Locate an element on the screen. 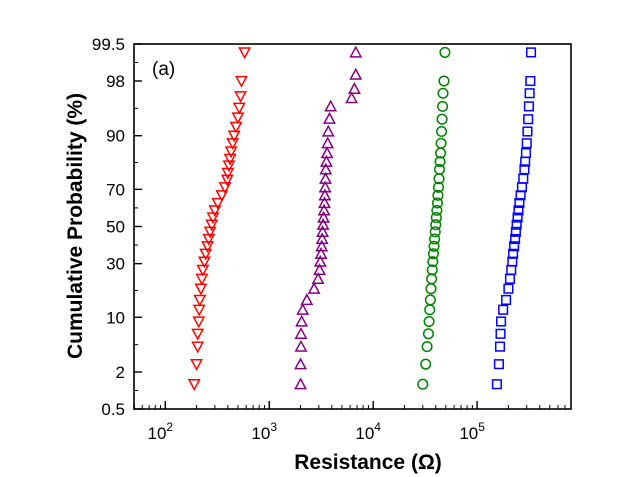 This screenshot has width=641, height=477. x-tick-label: 10⁴ is located at coordinates (368, 431).